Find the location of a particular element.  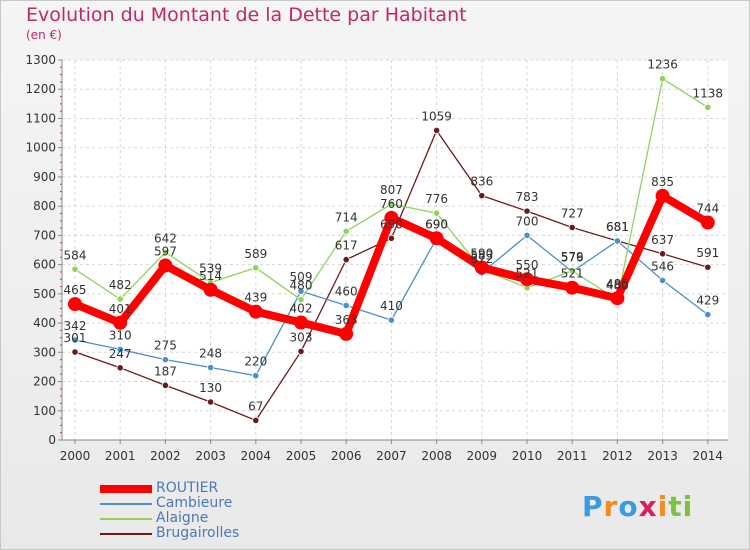

data-label-brugairolles: 301 is located at coordinates (75, 338).